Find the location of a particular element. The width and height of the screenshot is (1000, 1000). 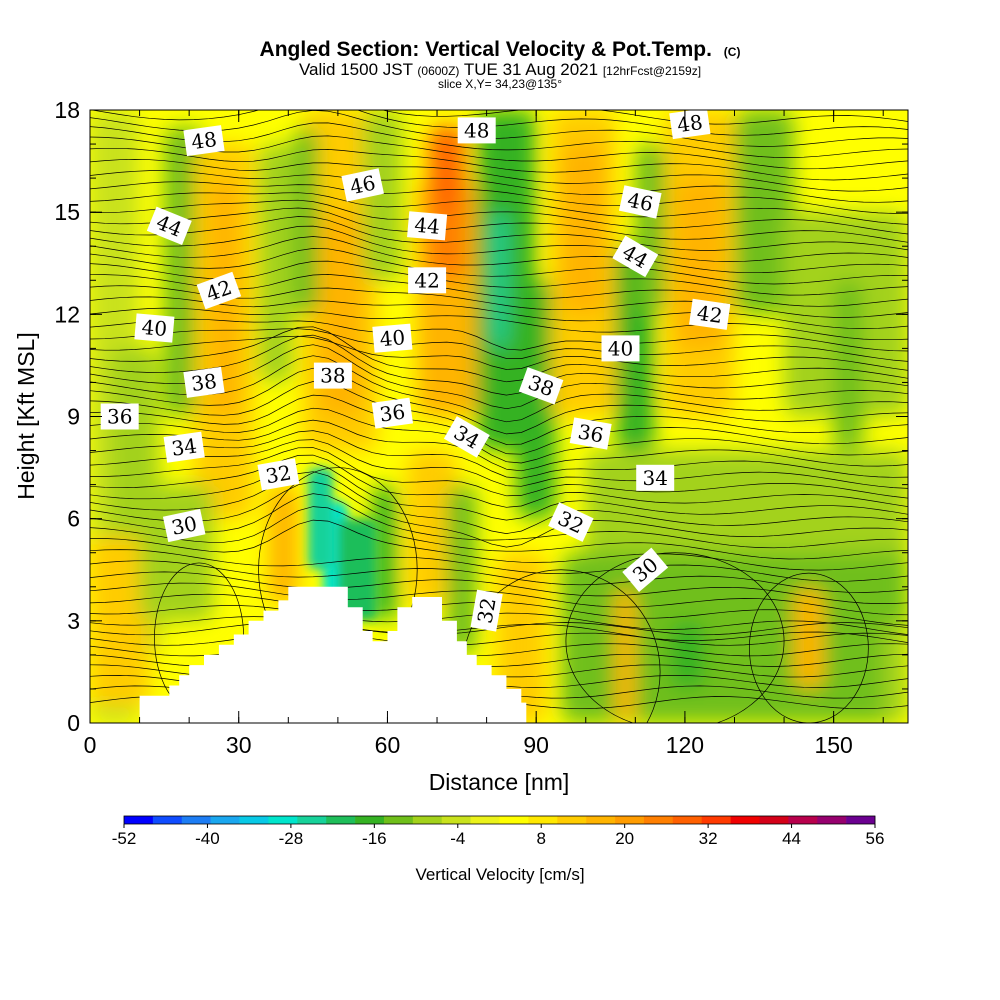

colorbar-tick-label: 20 is located at coordinates (624, 838).